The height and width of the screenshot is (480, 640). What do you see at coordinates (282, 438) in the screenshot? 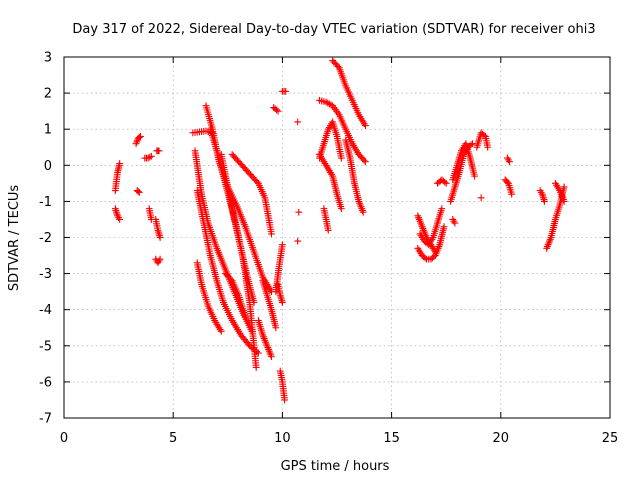
I see `x-tick-label: 10` at bounding box center [282, 438].